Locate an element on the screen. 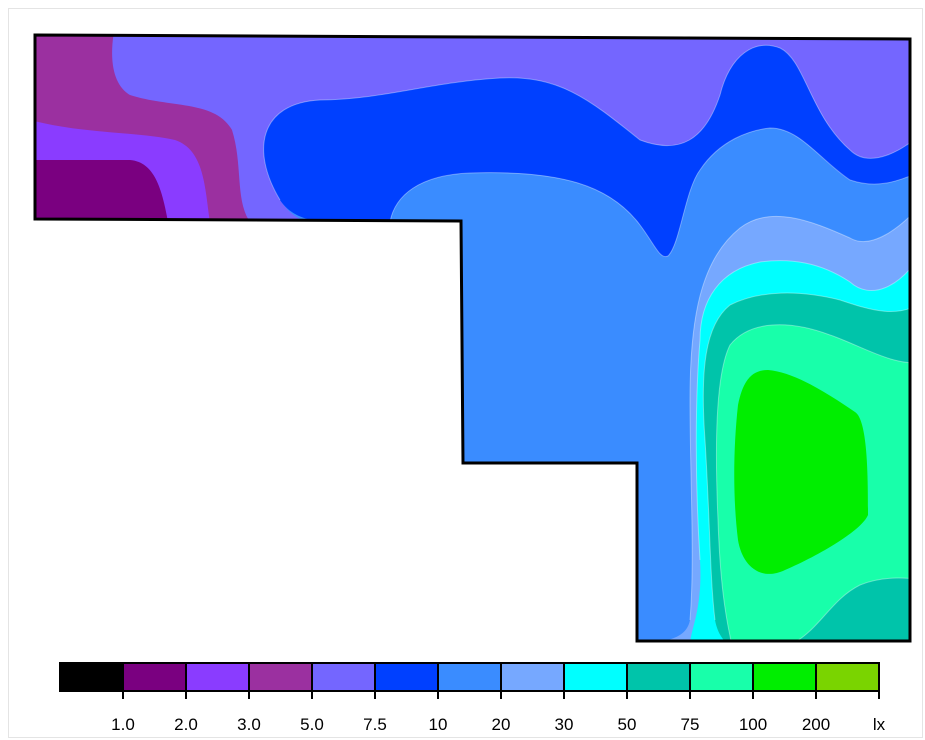 This screenshot has width=925, height=740. legend-label-6: 10 is located at coordinates (438, 724).